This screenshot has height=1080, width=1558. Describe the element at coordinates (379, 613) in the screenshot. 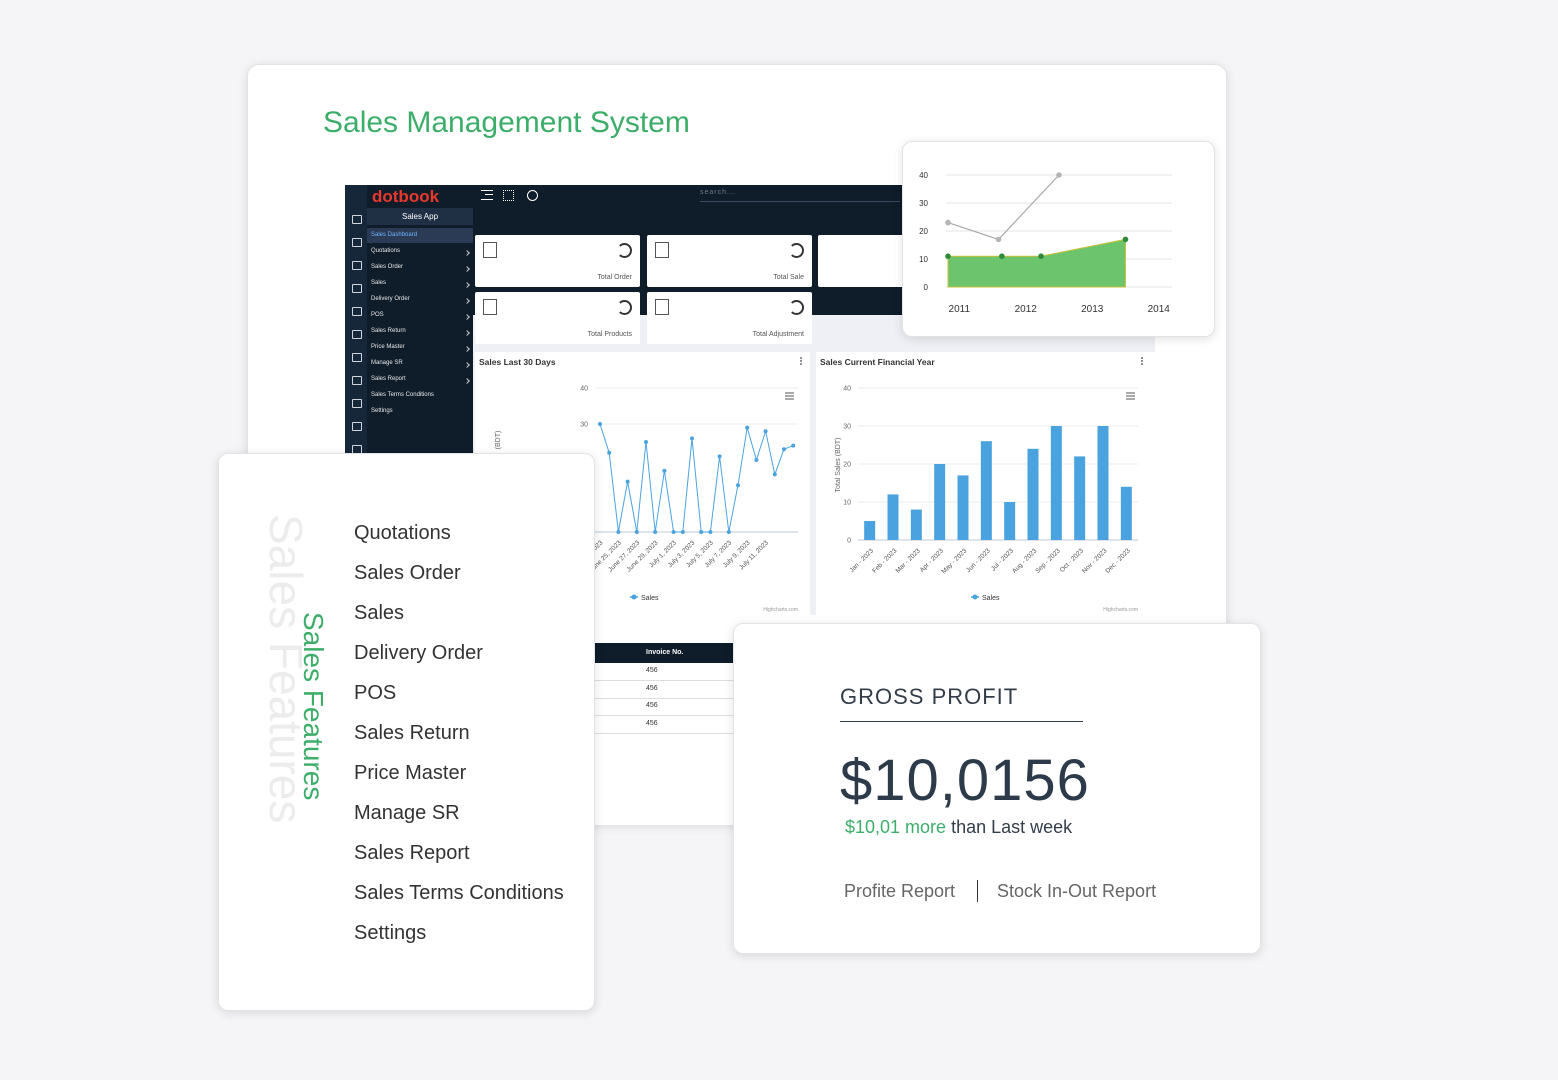

I see `feature-item: Sales` at that location.